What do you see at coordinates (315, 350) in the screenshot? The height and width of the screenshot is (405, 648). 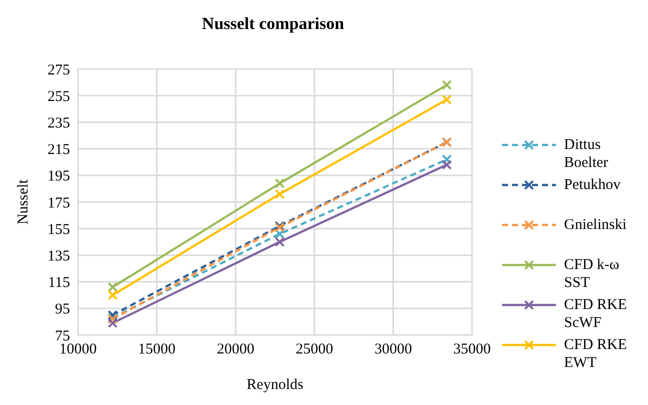 I see `x-tick-label: 25000` at bounding box center [315, 350].